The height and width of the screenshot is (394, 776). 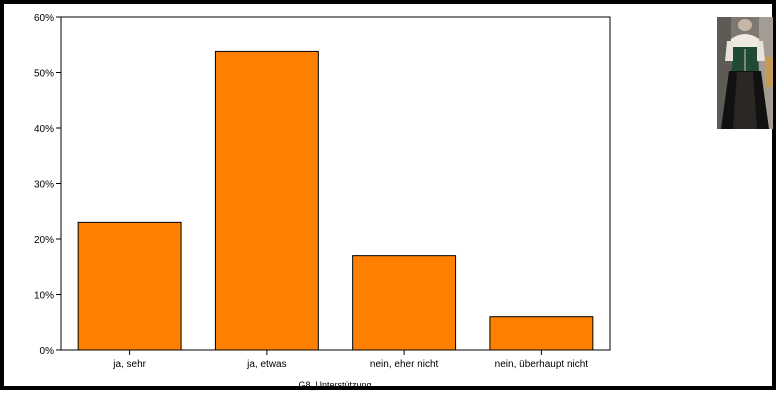 I want to click on dirndl-photo, so click(x=745, y=73).